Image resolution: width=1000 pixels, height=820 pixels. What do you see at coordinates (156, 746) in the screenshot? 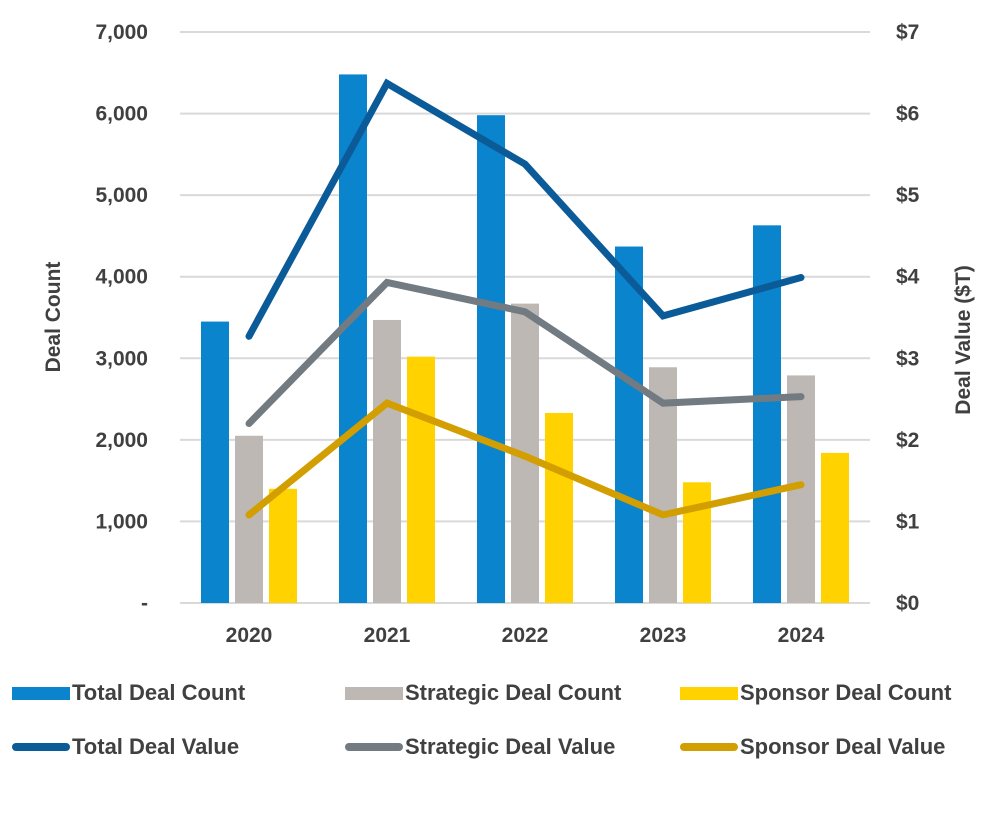
I see `legend-label: Total Deal Value` at bounding box center [156, 746].